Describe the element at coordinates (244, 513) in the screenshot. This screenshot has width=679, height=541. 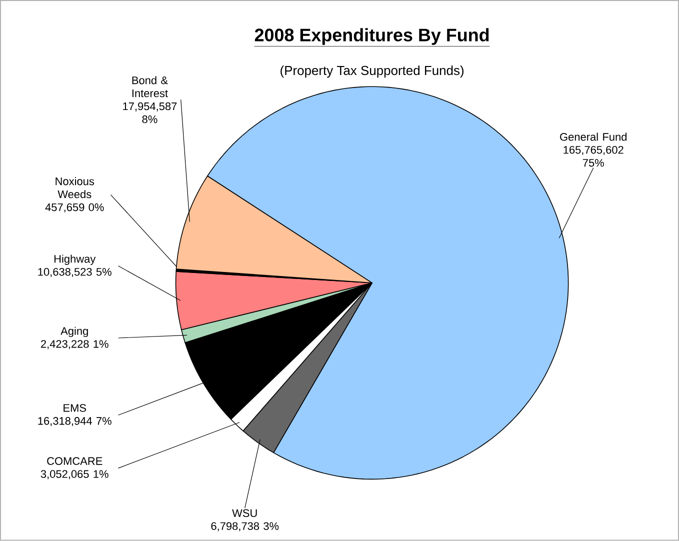
I see `slice-label: WSU` at that location.